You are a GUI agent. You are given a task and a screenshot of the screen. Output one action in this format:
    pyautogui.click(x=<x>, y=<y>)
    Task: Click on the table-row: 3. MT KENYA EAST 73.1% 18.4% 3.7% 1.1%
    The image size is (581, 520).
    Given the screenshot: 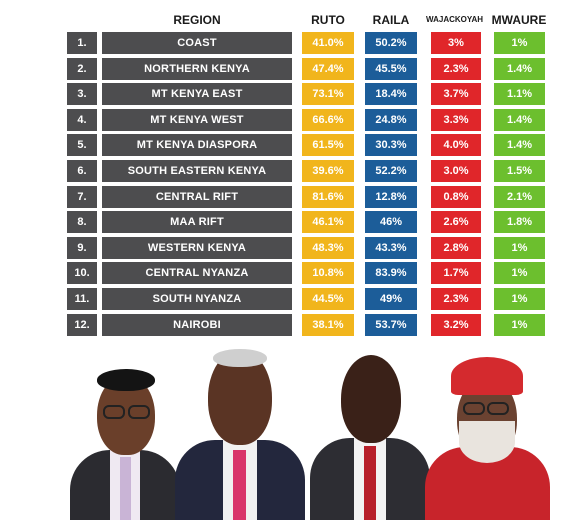 What is the action you would take?
    pyautogui.click(x=290, y=94)
    